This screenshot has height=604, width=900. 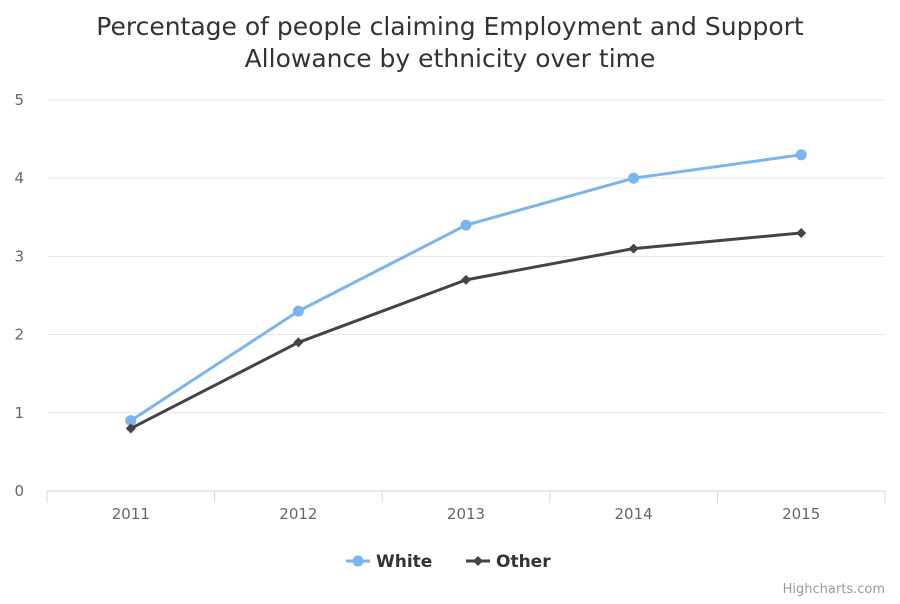 I want to click on legend-item-white: White, so click(x=389, y=562).